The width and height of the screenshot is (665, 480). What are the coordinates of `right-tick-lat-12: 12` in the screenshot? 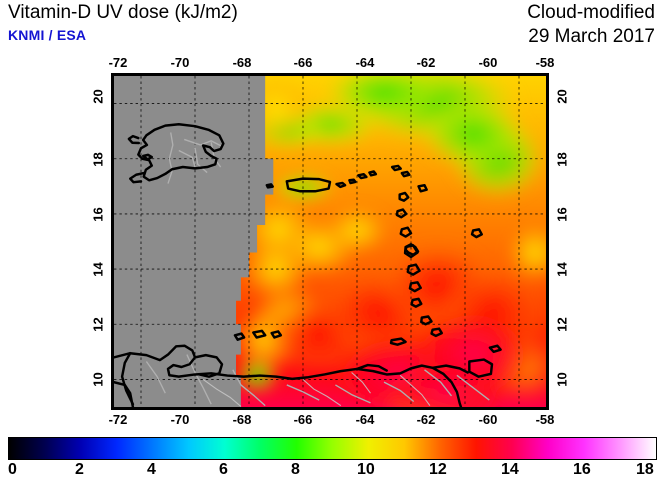 It's located at (562, 324).